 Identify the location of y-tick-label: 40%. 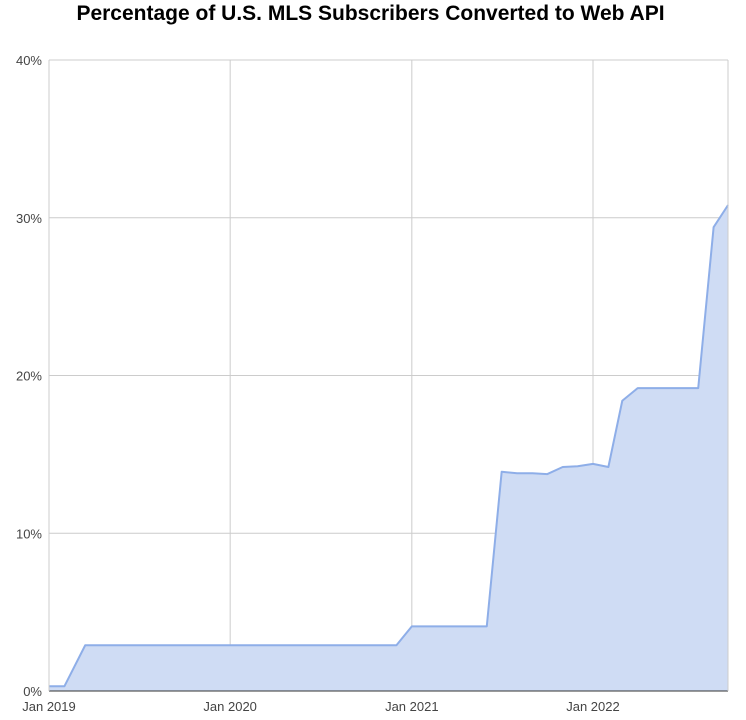
(29, 60).